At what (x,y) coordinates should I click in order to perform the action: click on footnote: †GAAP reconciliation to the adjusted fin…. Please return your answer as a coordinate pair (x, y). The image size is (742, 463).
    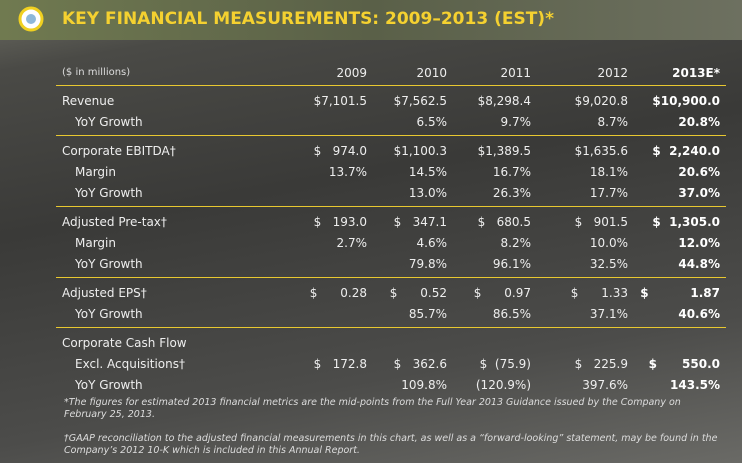
    Looking at the image, I should click on (391, 444).